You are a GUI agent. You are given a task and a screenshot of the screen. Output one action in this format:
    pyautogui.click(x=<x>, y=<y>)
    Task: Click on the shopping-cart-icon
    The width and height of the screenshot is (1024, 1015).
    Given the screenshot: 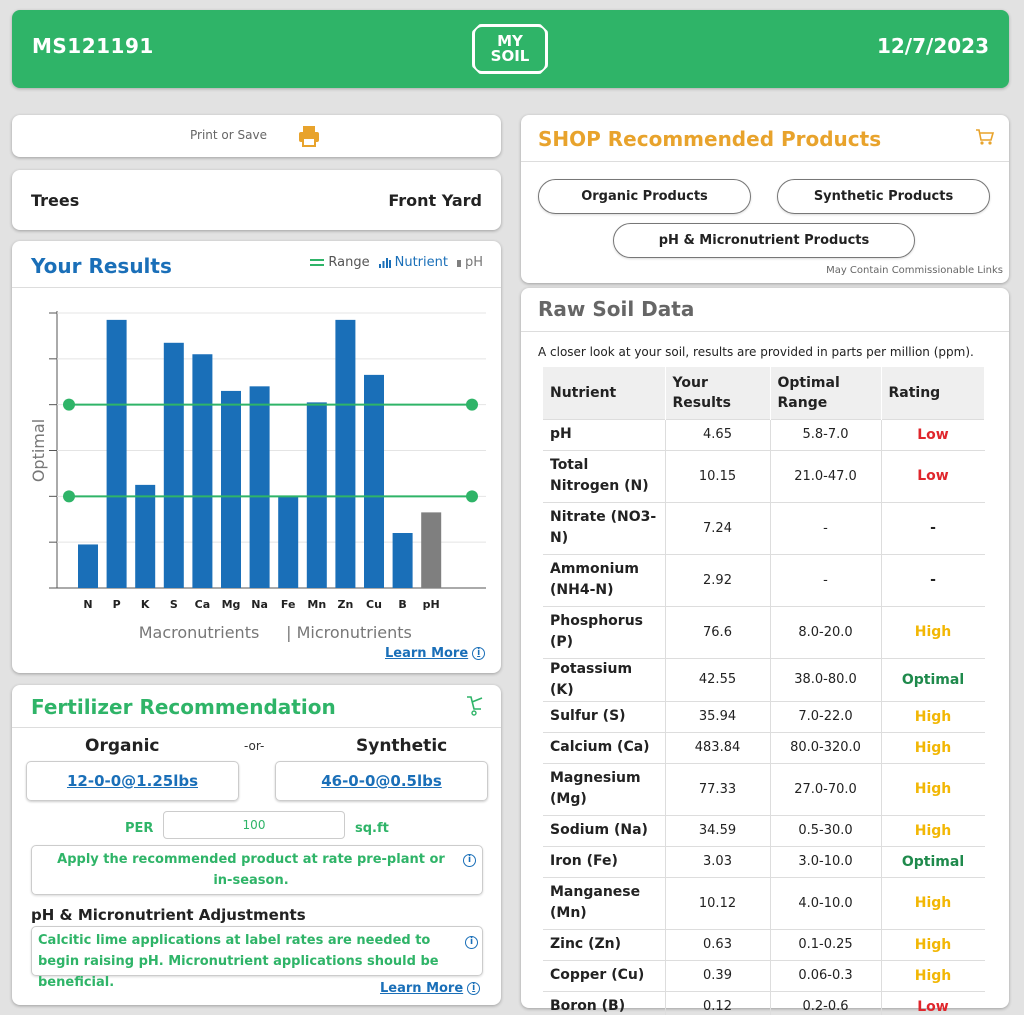 What is the action you would take?
    pyautogui.click(x=985, y=137)
    